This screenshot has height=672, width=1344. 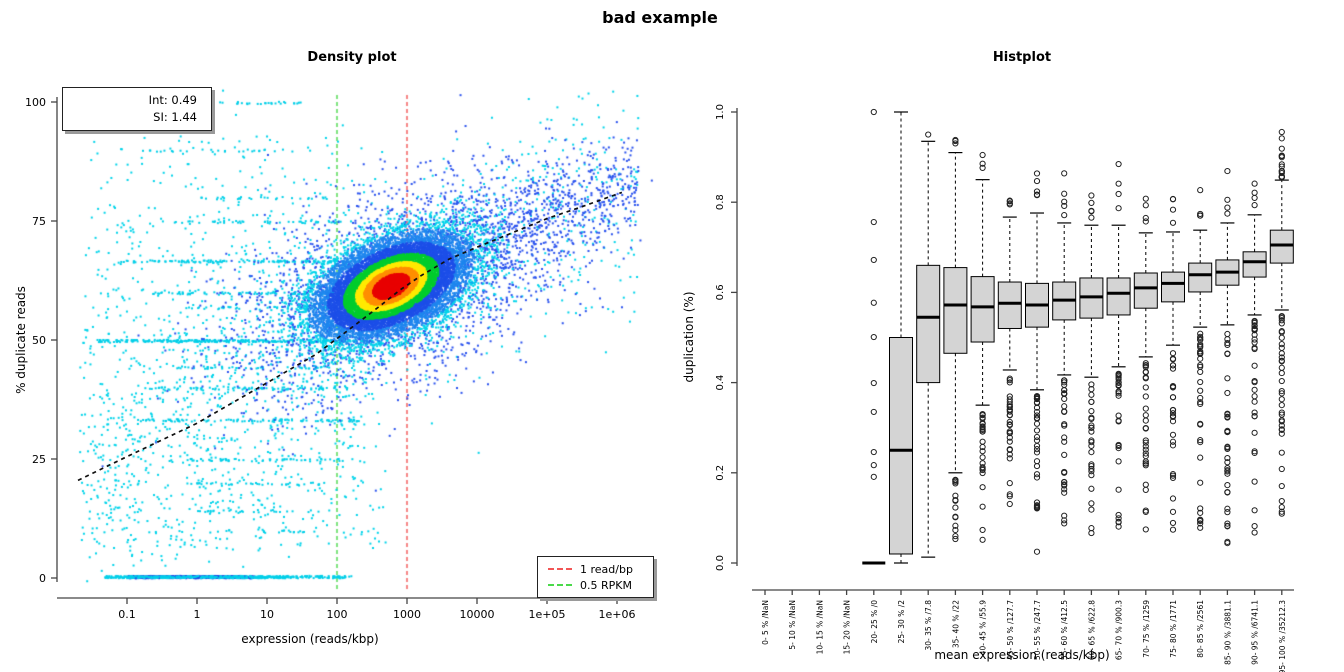 What do you see at coordinates (720, 473) in the screenshot?
I see `histplot-y-tick-label: 0.2` at bounding box center [720, 473].